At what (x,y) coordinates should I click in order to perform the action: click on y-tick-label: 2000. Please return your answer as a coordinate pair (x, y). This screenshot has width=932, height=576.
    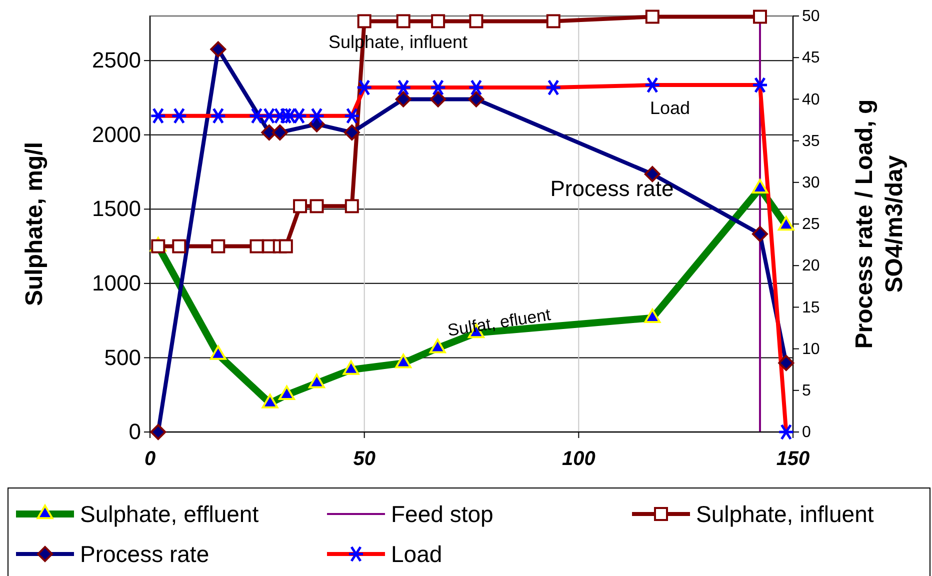
    Looking at the image, I should click on (116, 134).